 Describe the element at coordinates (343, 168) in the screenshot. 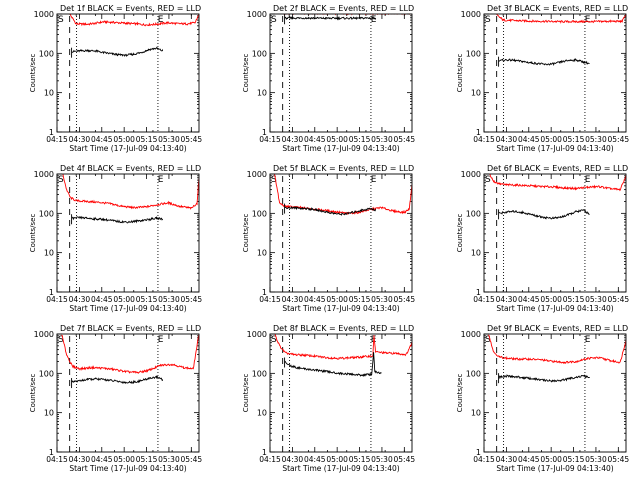

I see `panel-title: Det 5f BLACK = Events, RED = LLD` at that location.